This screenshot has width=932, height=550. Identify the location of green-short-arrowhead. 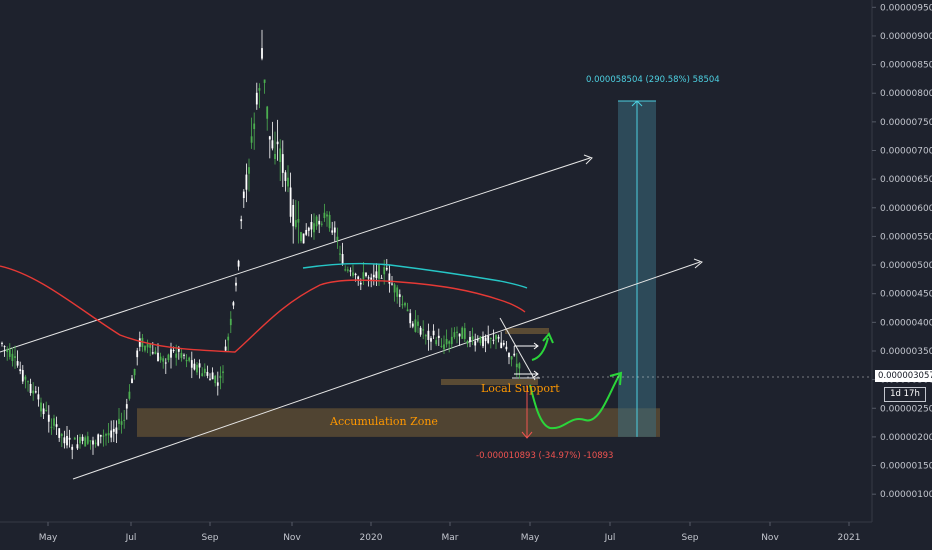
(548, 338).